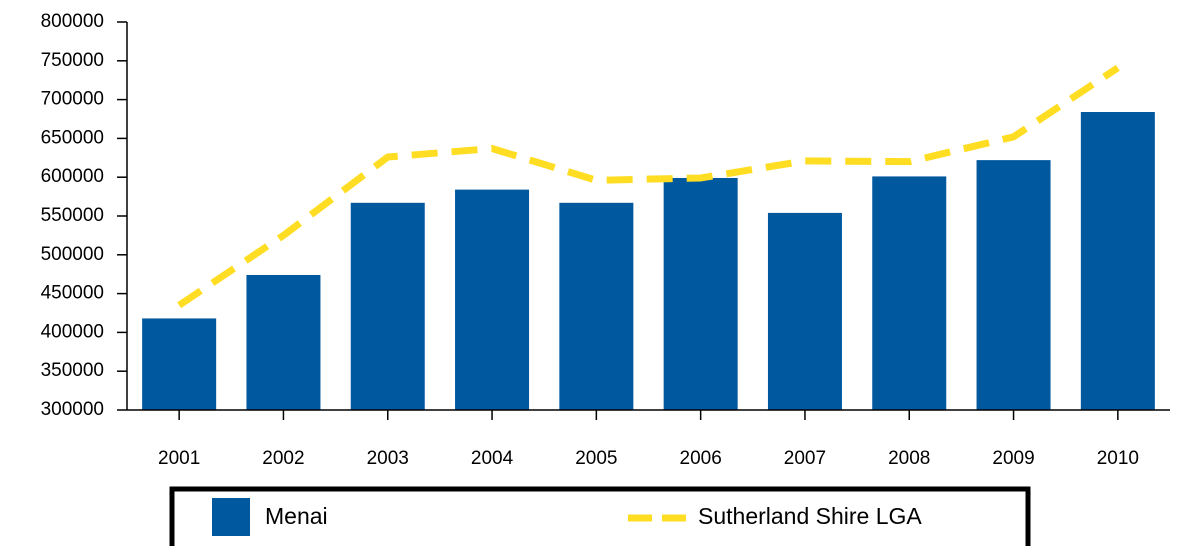 This screenshot has height=546, width=1179. I want to click on y-tick-label: 350000, so click(72, 370).